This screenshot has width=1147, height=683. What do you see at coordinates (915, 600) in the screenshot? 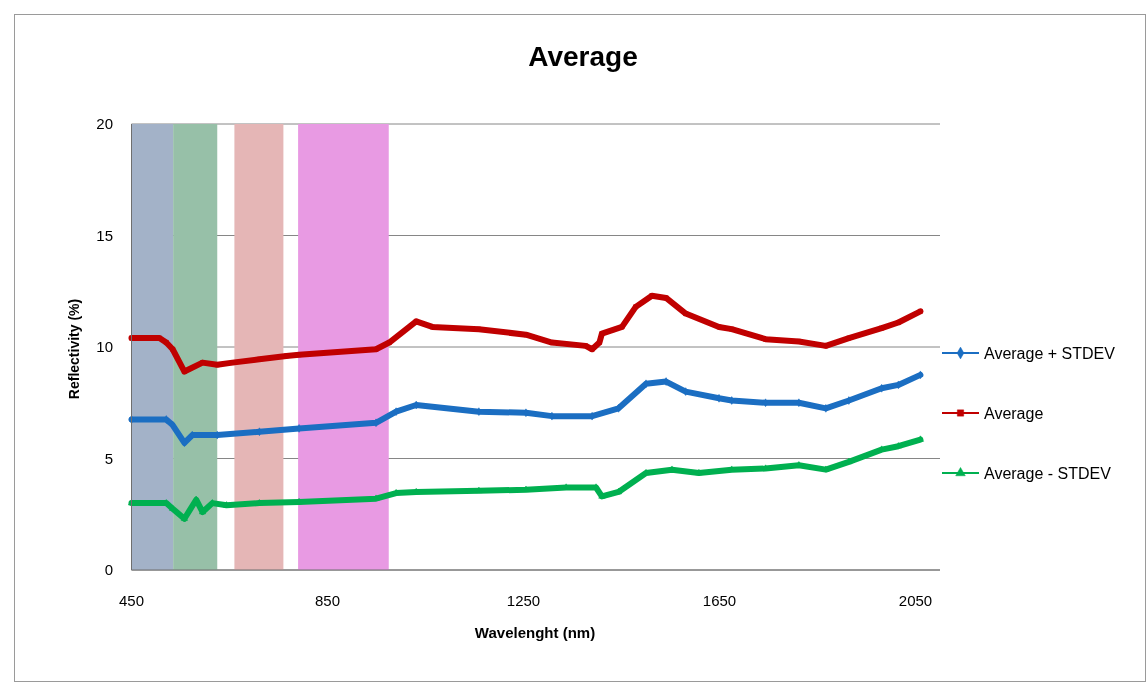
I see `x-tick-label: 2050` at bounding box center [915, 600].